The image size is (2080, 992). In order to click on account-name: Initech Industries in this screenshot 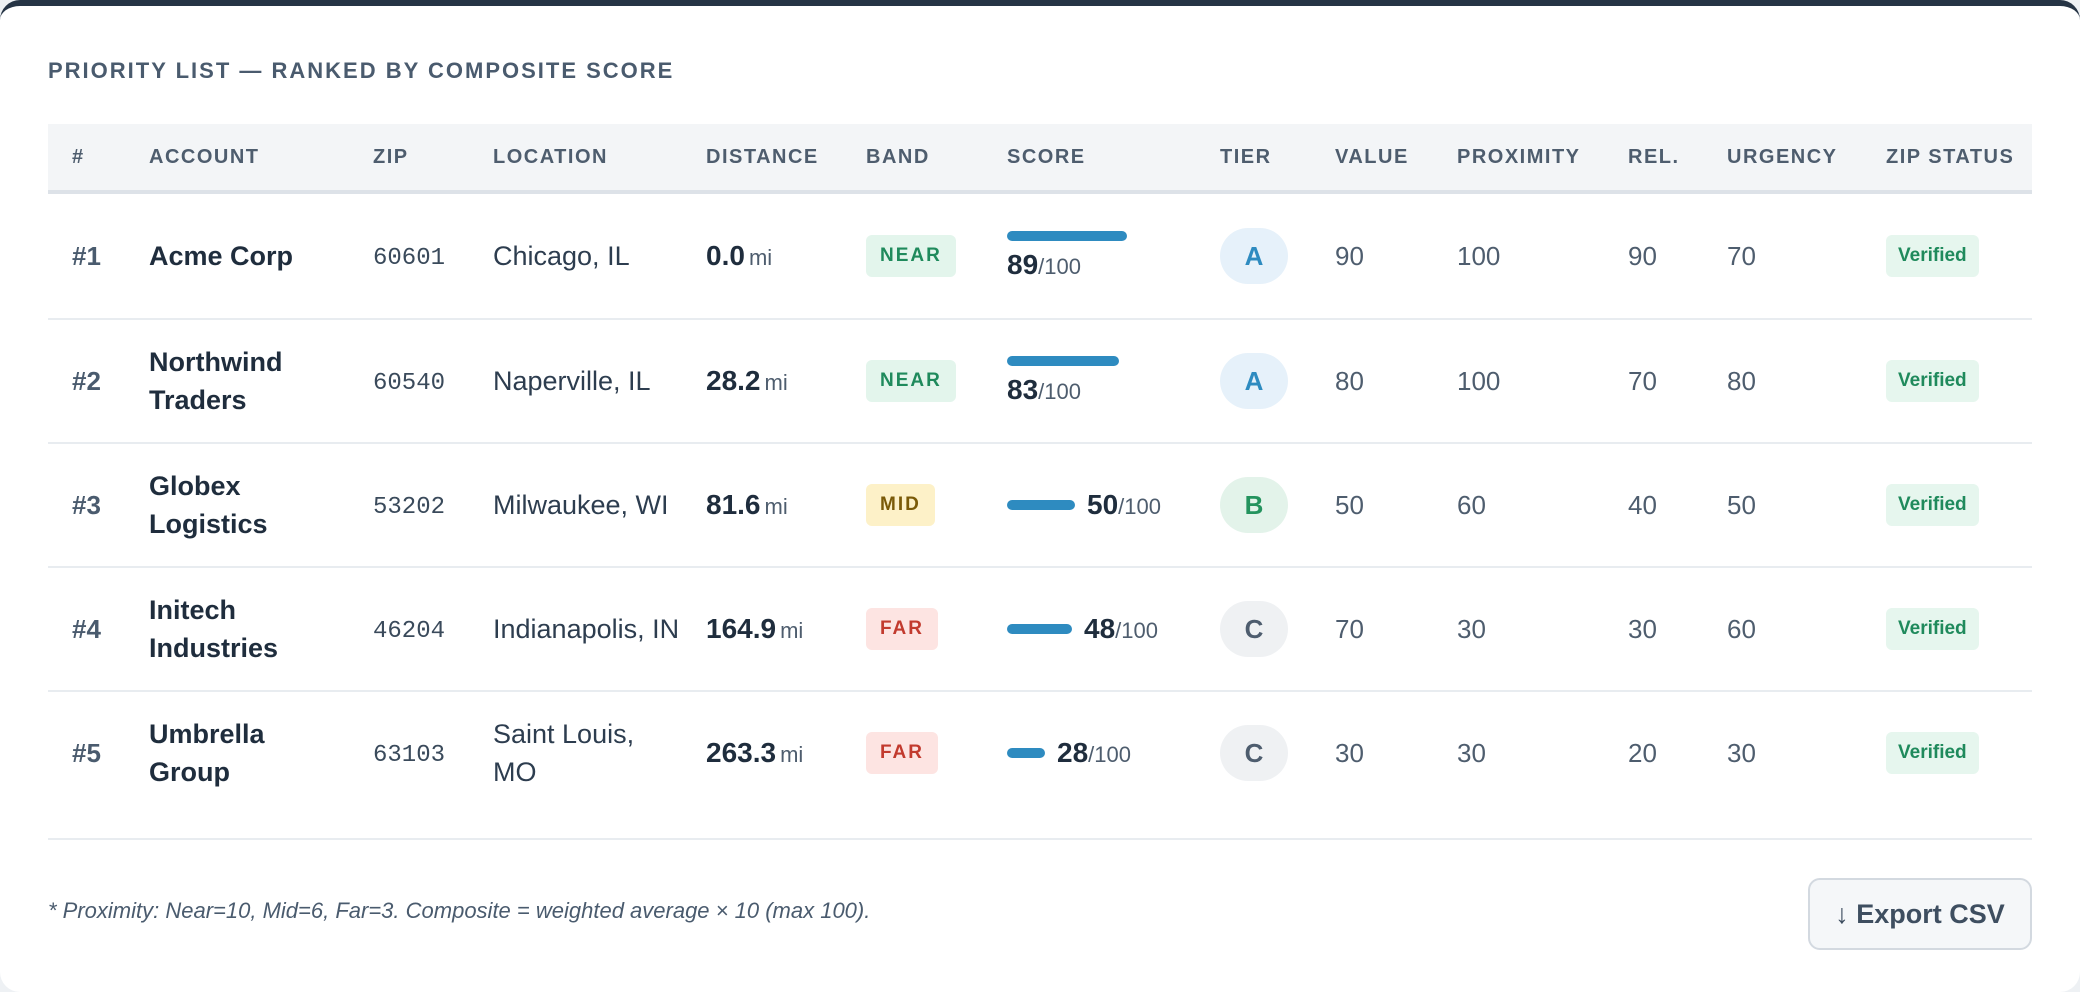, I will do `click(214, 629)`.